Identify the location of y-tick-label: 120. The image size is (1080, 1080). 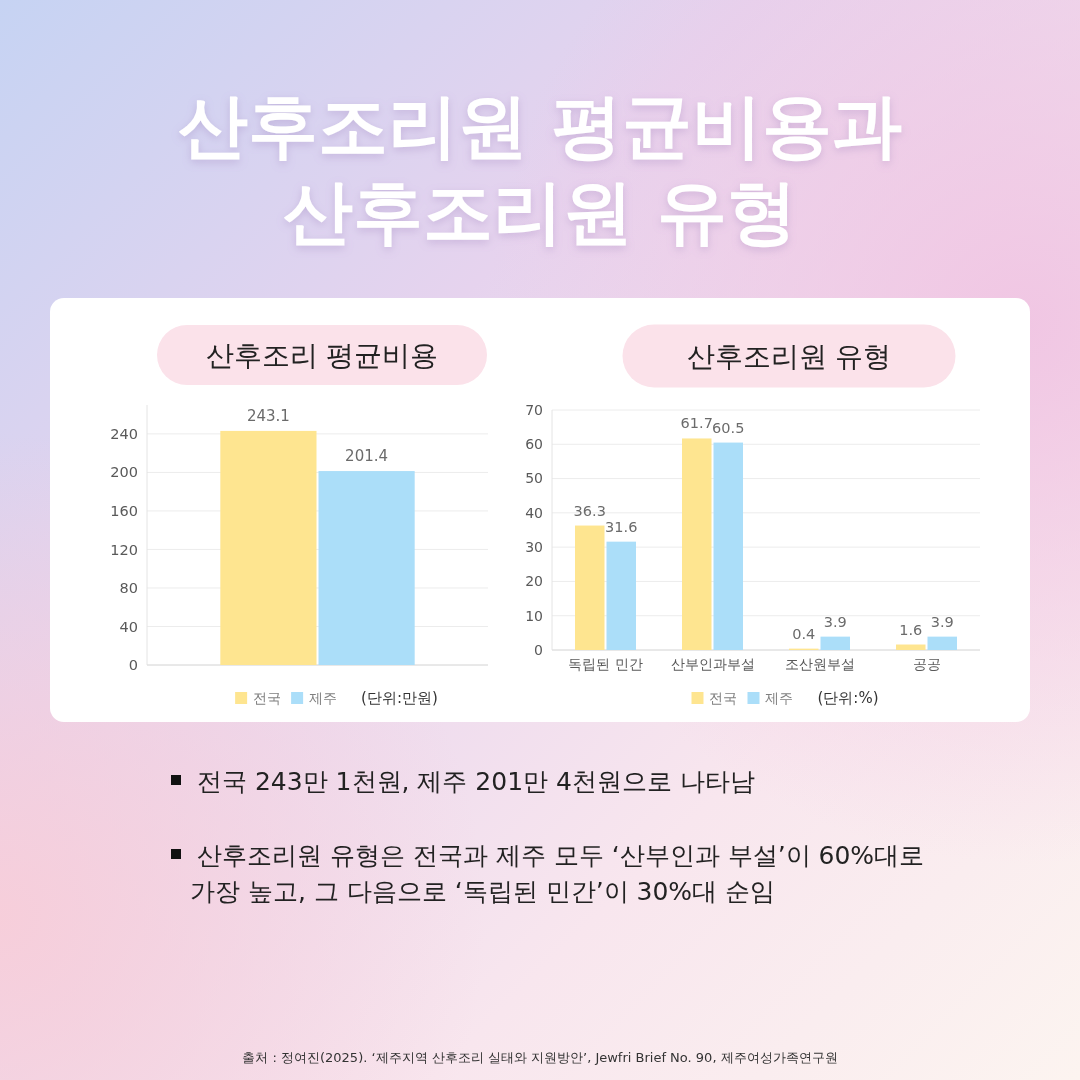
(124, 549).